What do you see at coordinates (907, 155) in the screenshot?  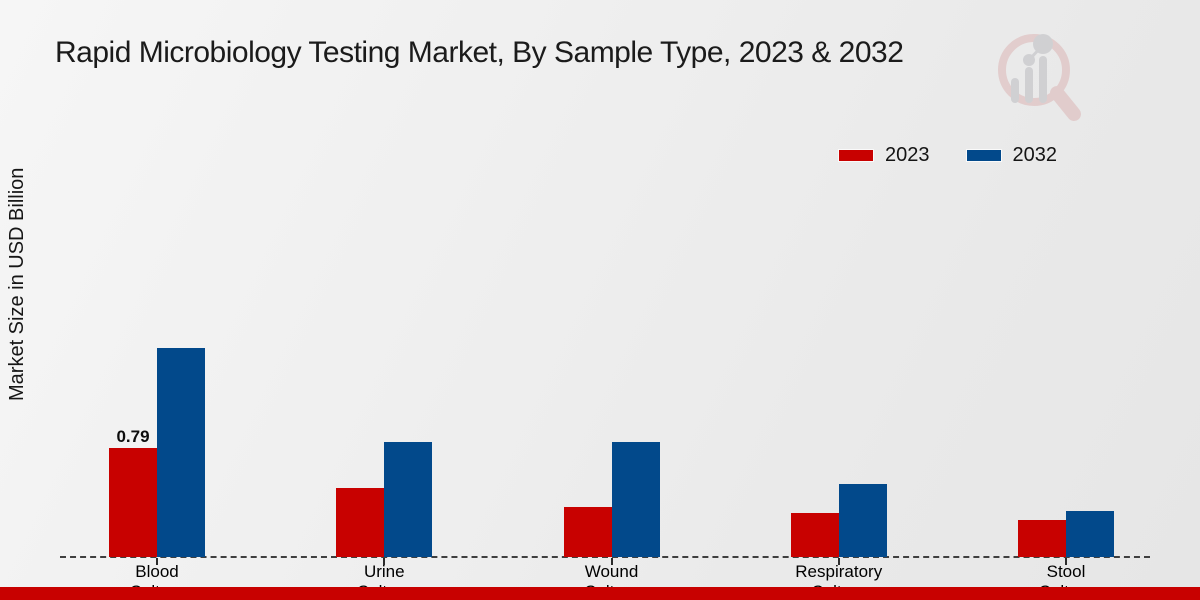 I see `legend-label-2023: 2023` at bounding box center [907, 155].